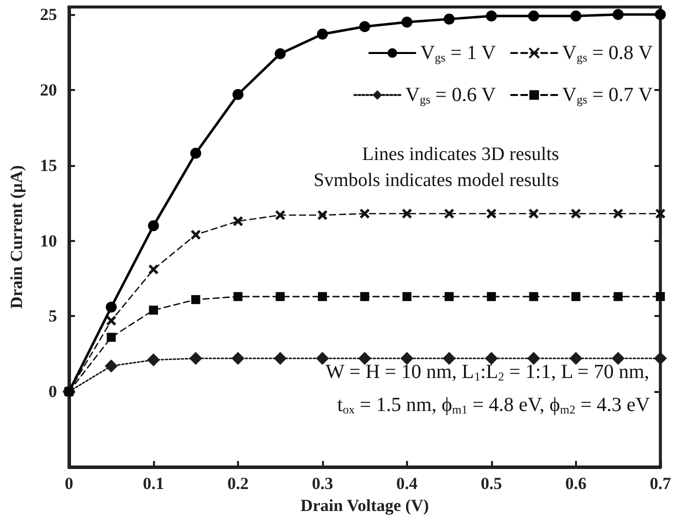 The image size is (674, 525). I want to click on annotation: Lines indicates 3D results, so click(461, 154).